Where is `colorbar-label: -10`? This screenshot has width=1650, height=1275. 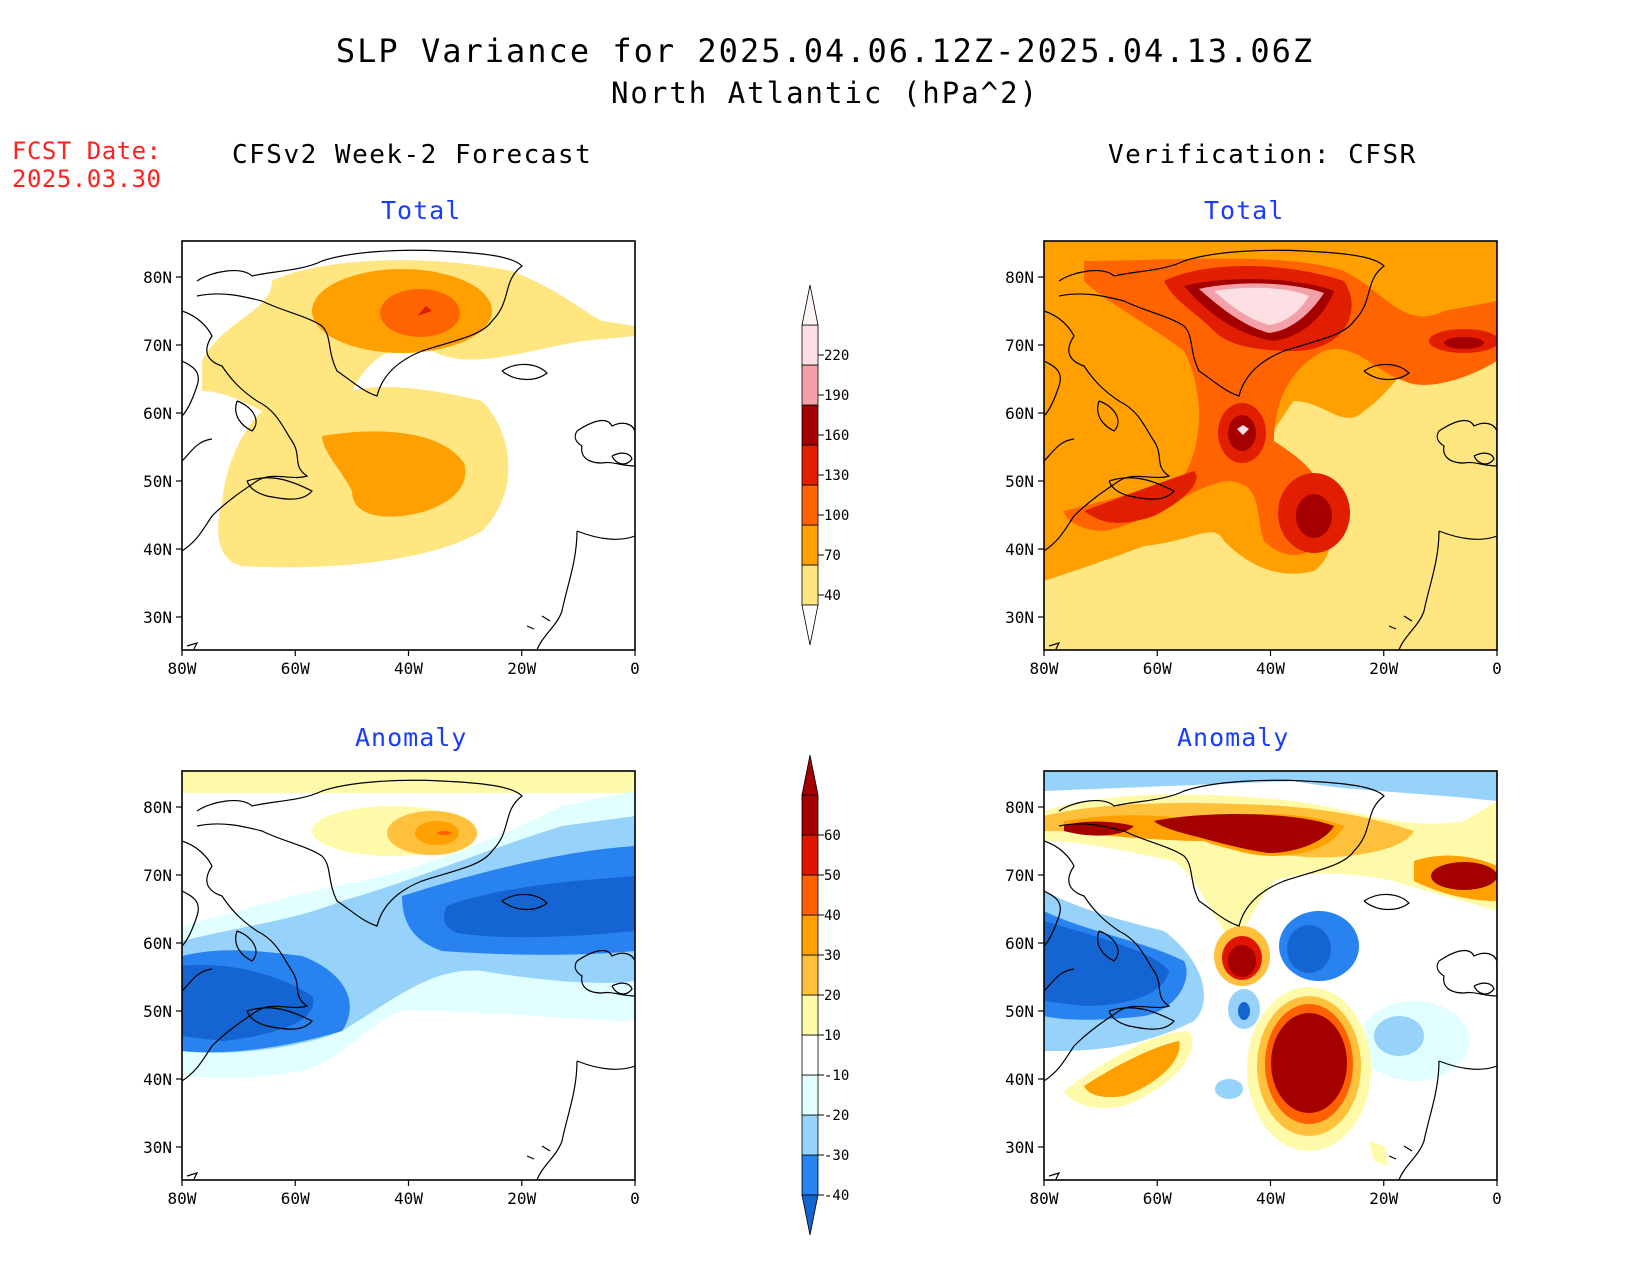
colorbar-label: -10 is located at coordinates (836, 1076).